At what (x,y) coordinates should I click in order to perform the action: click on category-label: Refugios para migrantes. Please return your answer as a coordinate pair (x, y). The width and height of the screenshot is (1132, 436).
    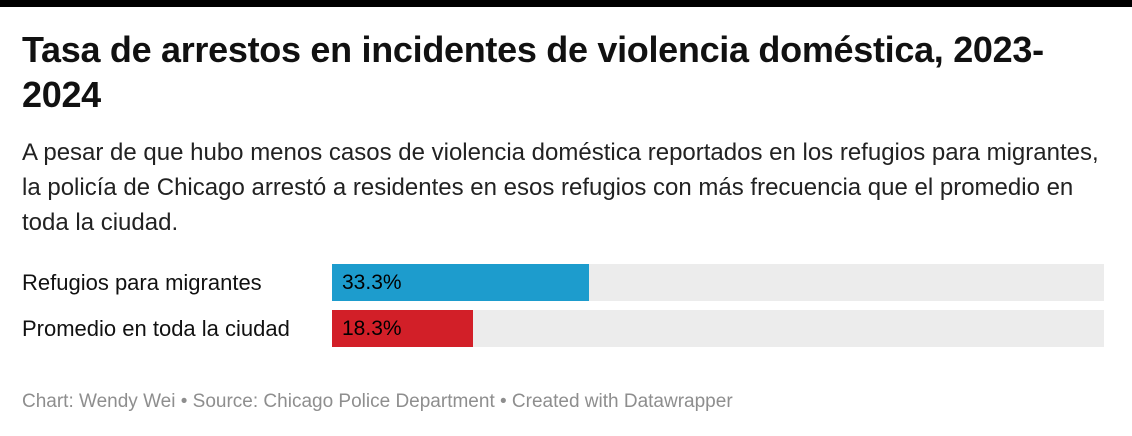
    Looking at the image, I should click on (142, 282).